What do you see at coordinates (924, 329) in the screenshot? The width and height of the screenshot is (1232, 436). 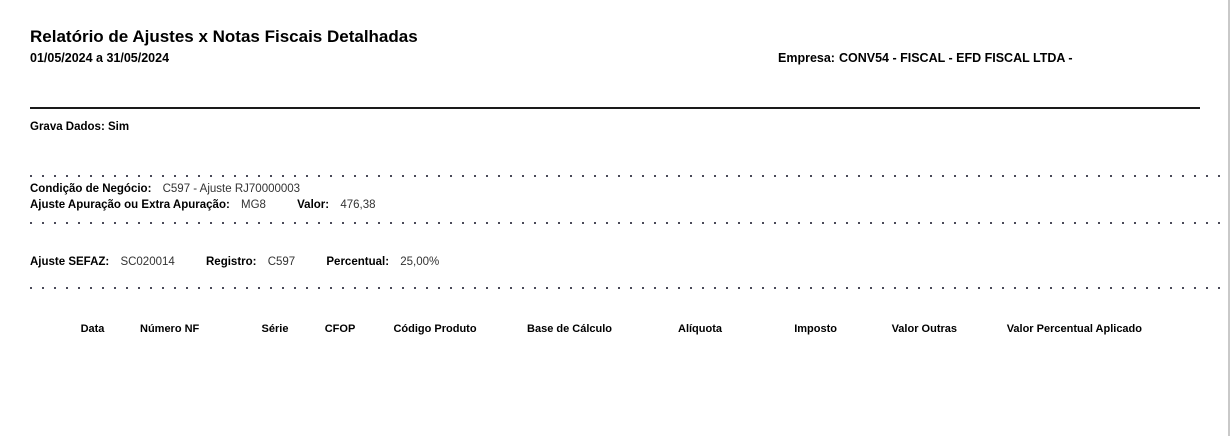 I see `col-header-valor-outras: Valor Outras` at bounding box center [924, 329].